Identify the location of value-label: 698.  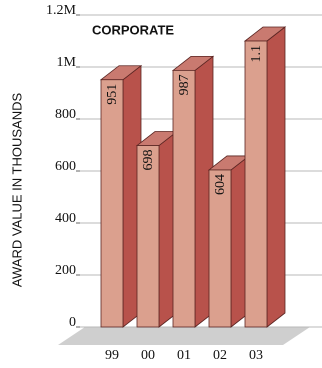
(148, 160).